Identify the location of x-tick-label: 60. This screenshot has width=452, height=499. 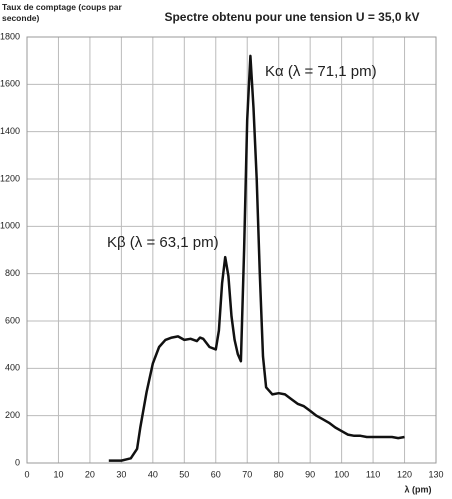
(216, 474).